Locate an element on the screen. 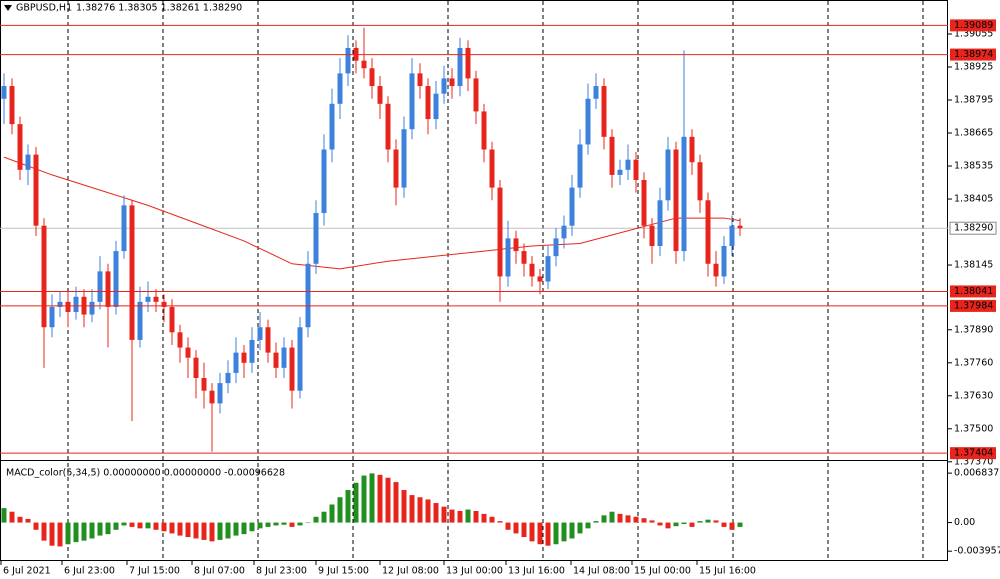  x-tick-label: 15 Jul 16:00 is located at coordinates (727, 571).